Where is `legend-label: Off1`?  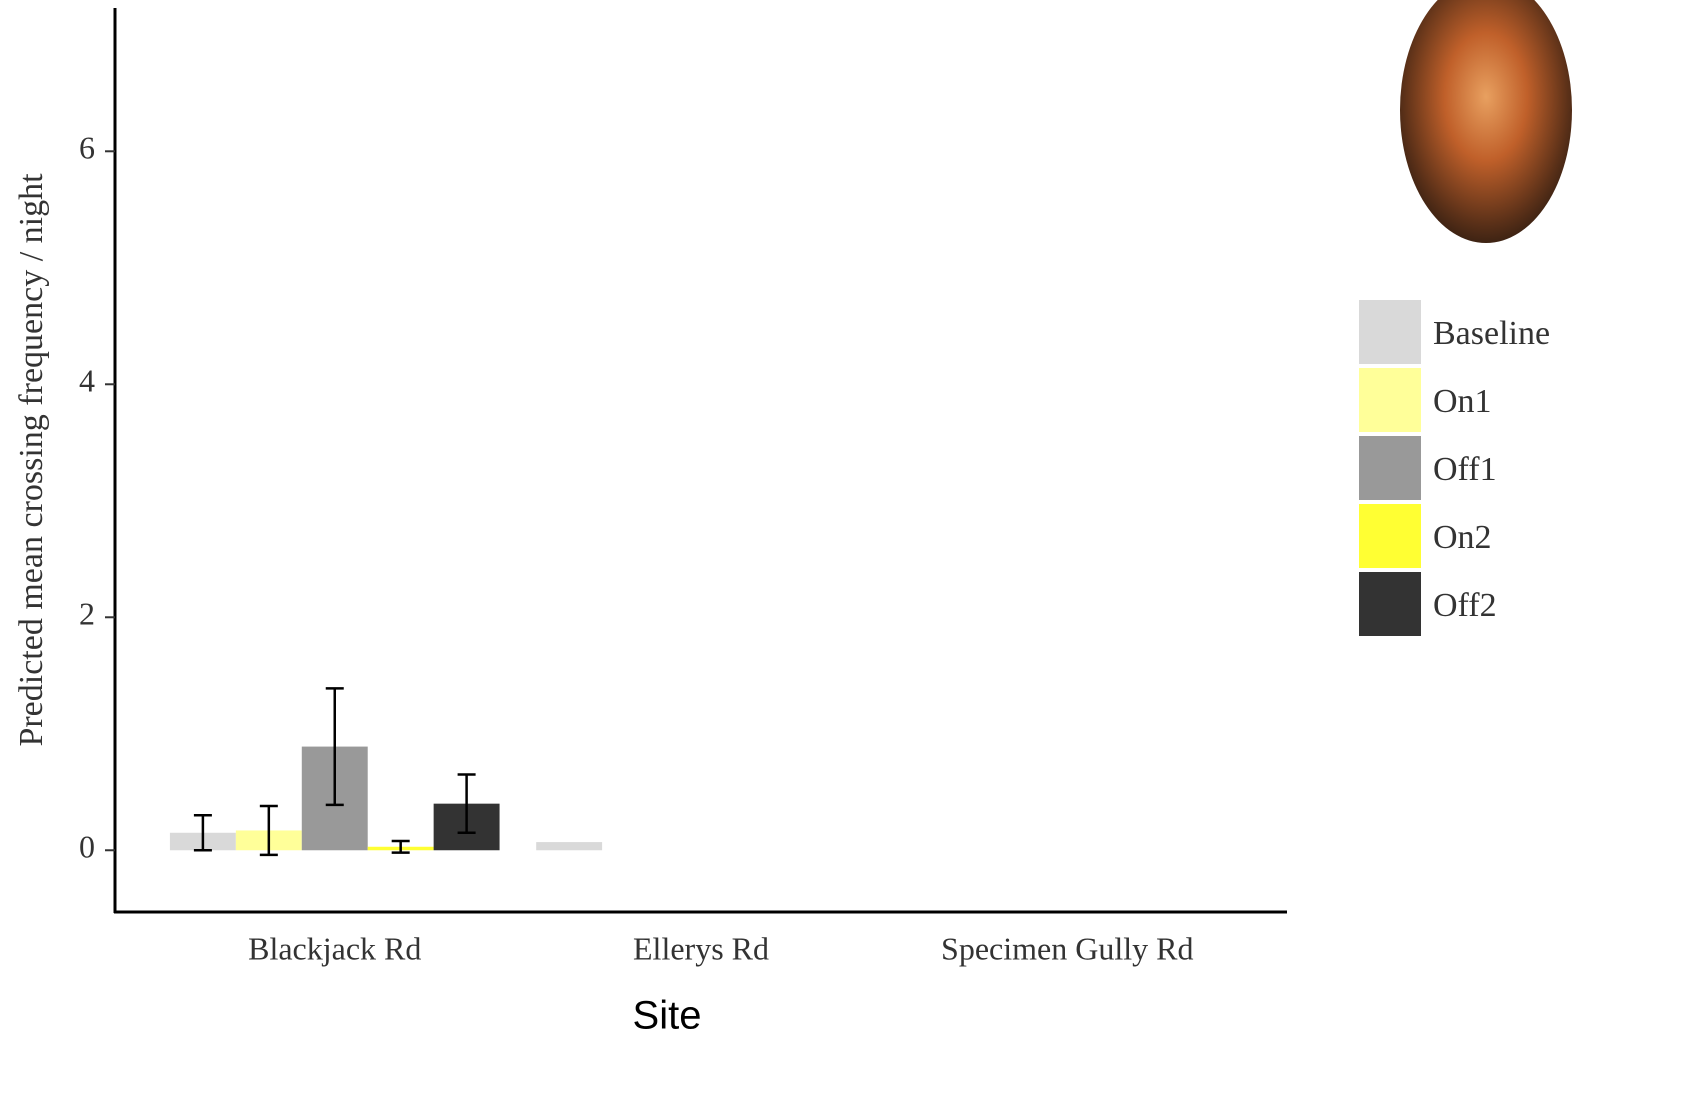 legend-label: Off1 is located at coordinates (1465, 469).